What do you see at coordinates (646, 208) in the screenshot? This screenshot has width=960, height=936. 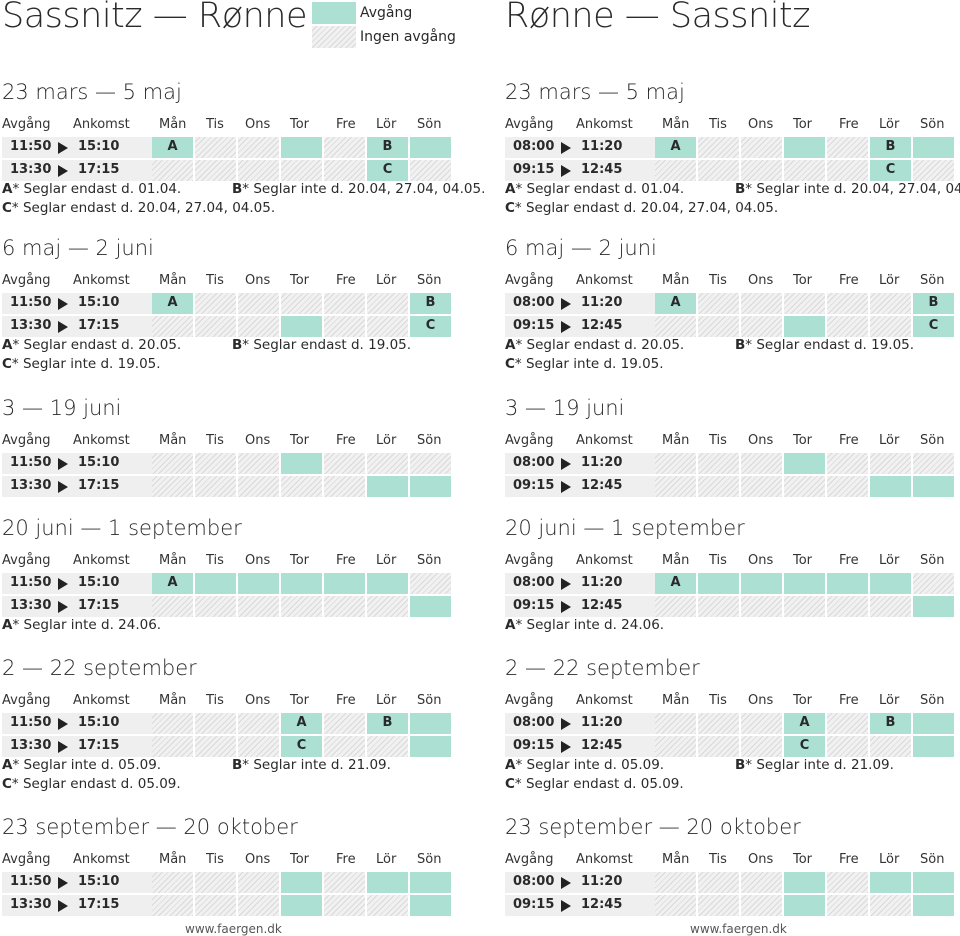 I see `footnote-text: * Seglar endast d. 20.04, 27.04, 04.05.` at bounding box center [646, 208].